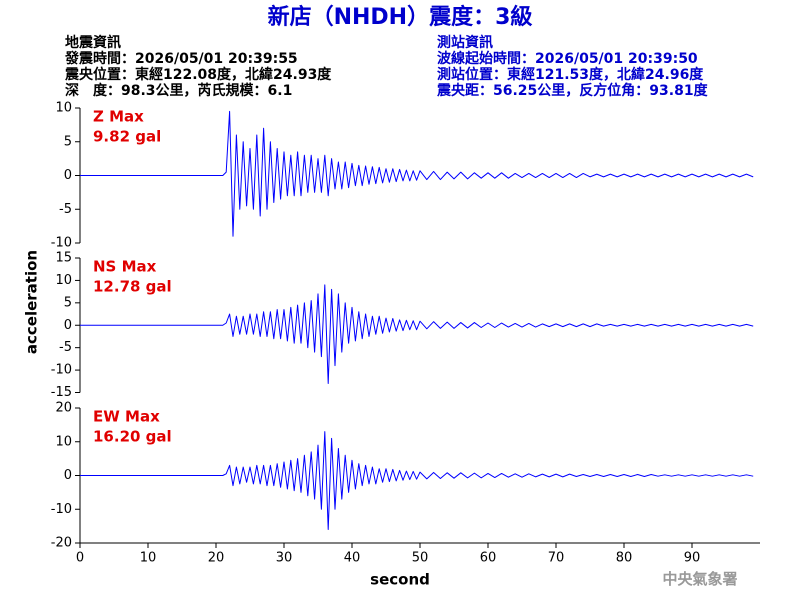 Image resolution: width=800 pixels, height=600 pixels. Describe the element at coordinates (400, 17) in the screenshot. I see `title: 新店（NHDH）震度：3級` at that location.